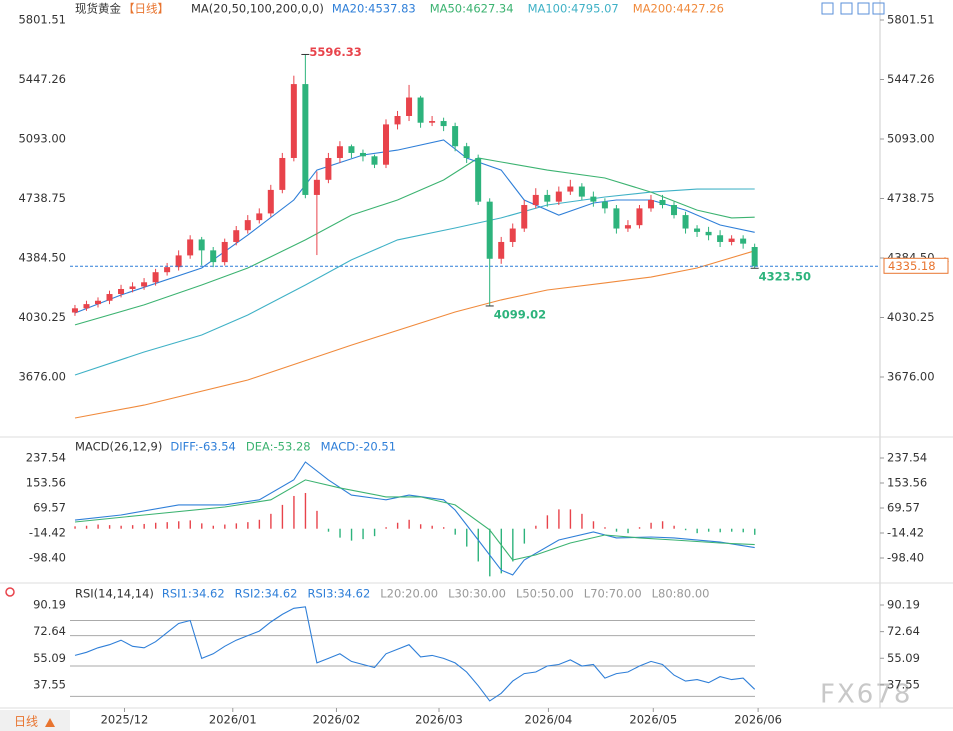 This screenshot has width=953, height=731. Describe the element at coordinates (338, 594) in the screenshot. I see `legend-entry: RSI3:34.62` at that location.